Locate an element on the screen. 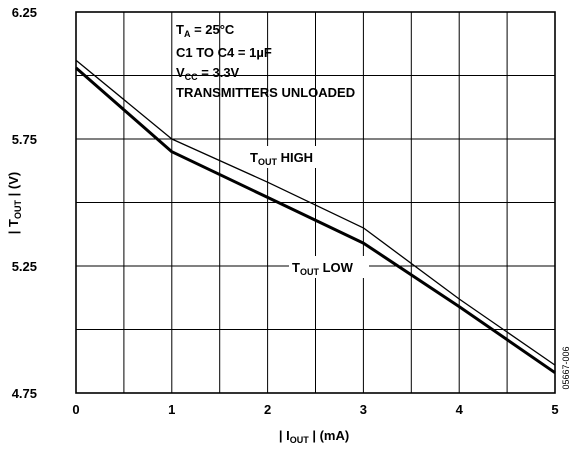 Image resolution: width=574 pixels, height=449 pixels. y-tick-label: 5.75 is located at coordinates (24, 139).